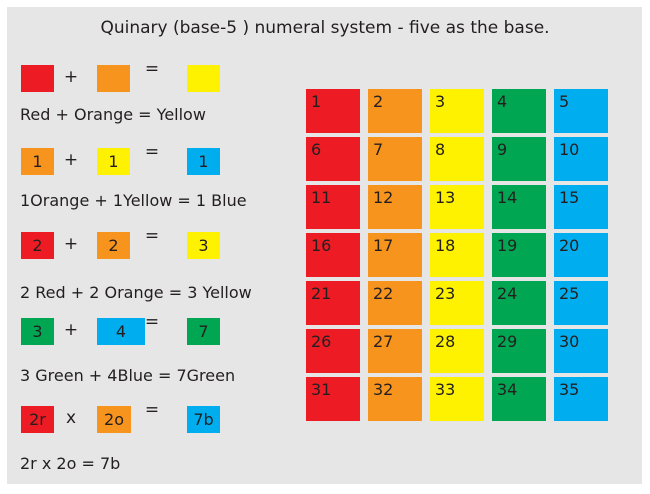 This screenshot has height=494, width=650. I want to click on equation-1-text: Red + Orange = Yellow, so click(113, 114).